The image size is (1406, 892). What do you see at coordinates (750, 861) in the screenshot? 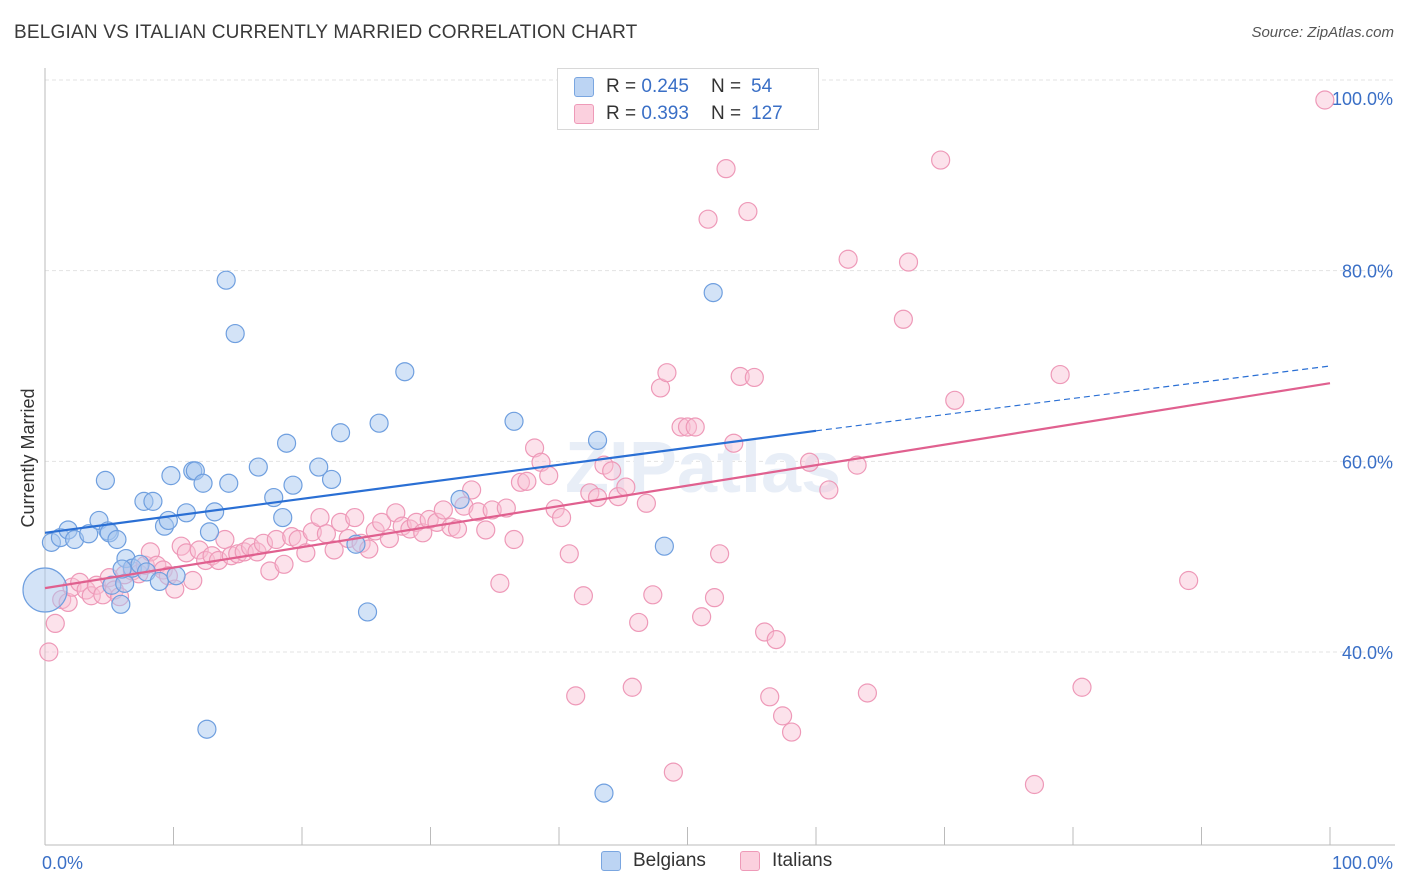
I see `italians-legend-swatch` at bounding box center [750, 861].